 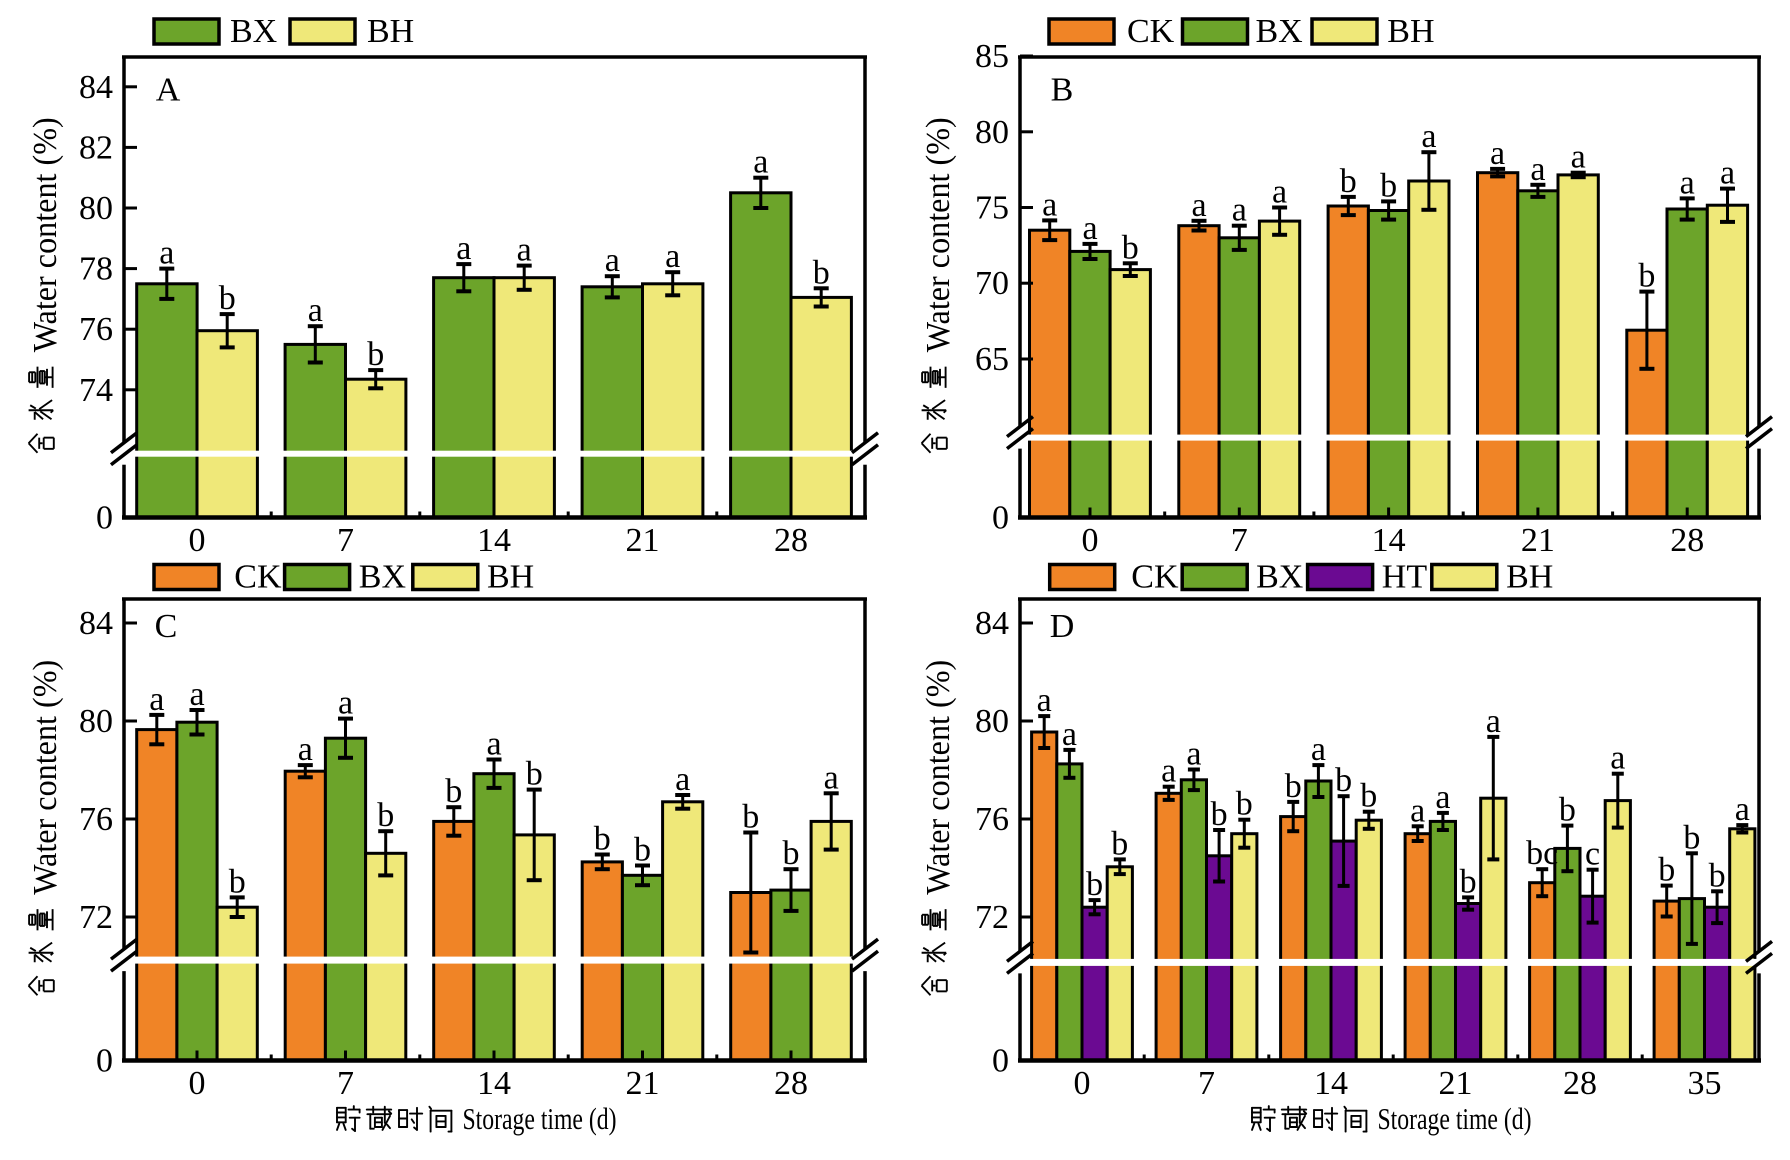 I want to click on svg-text: bc, so click(x=1542, y=853).